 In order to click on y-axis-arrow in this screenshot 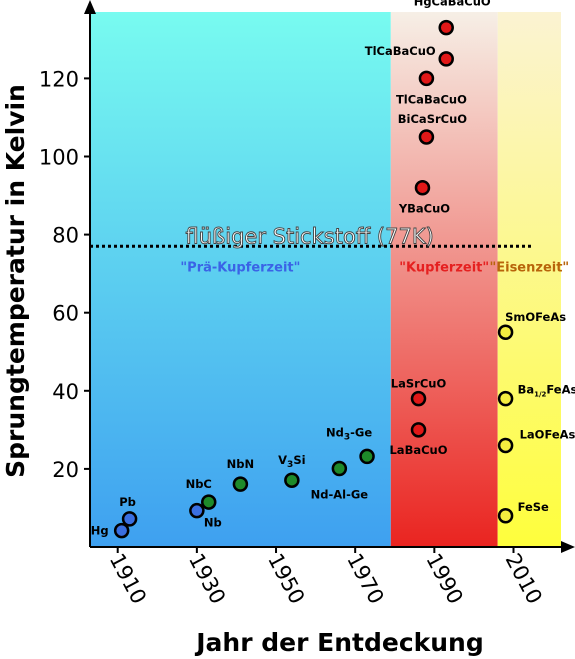, I will do `click(90, 7)`.